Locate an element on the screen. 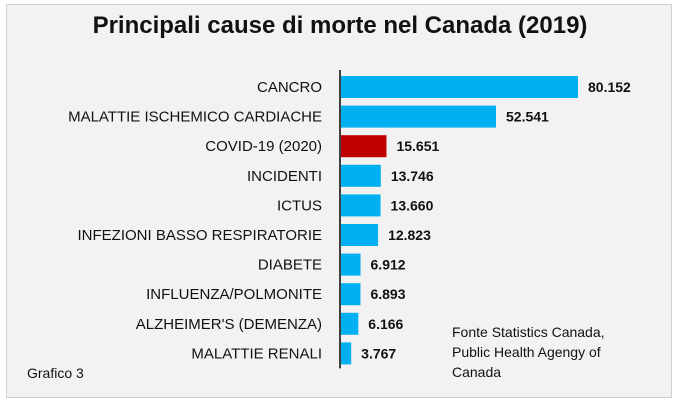 The height and width of the screenshot is (405, 680). category-label-9: MALATTIE RENALI is located at coordinates (256, 353).